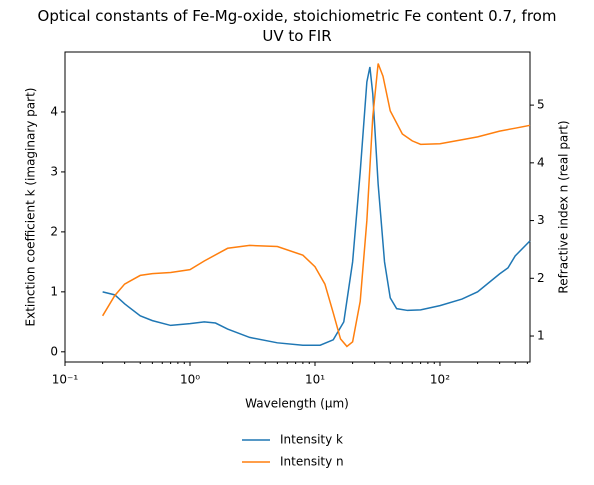  I want to click on legend-label: Intensity n, so click(312, 462).